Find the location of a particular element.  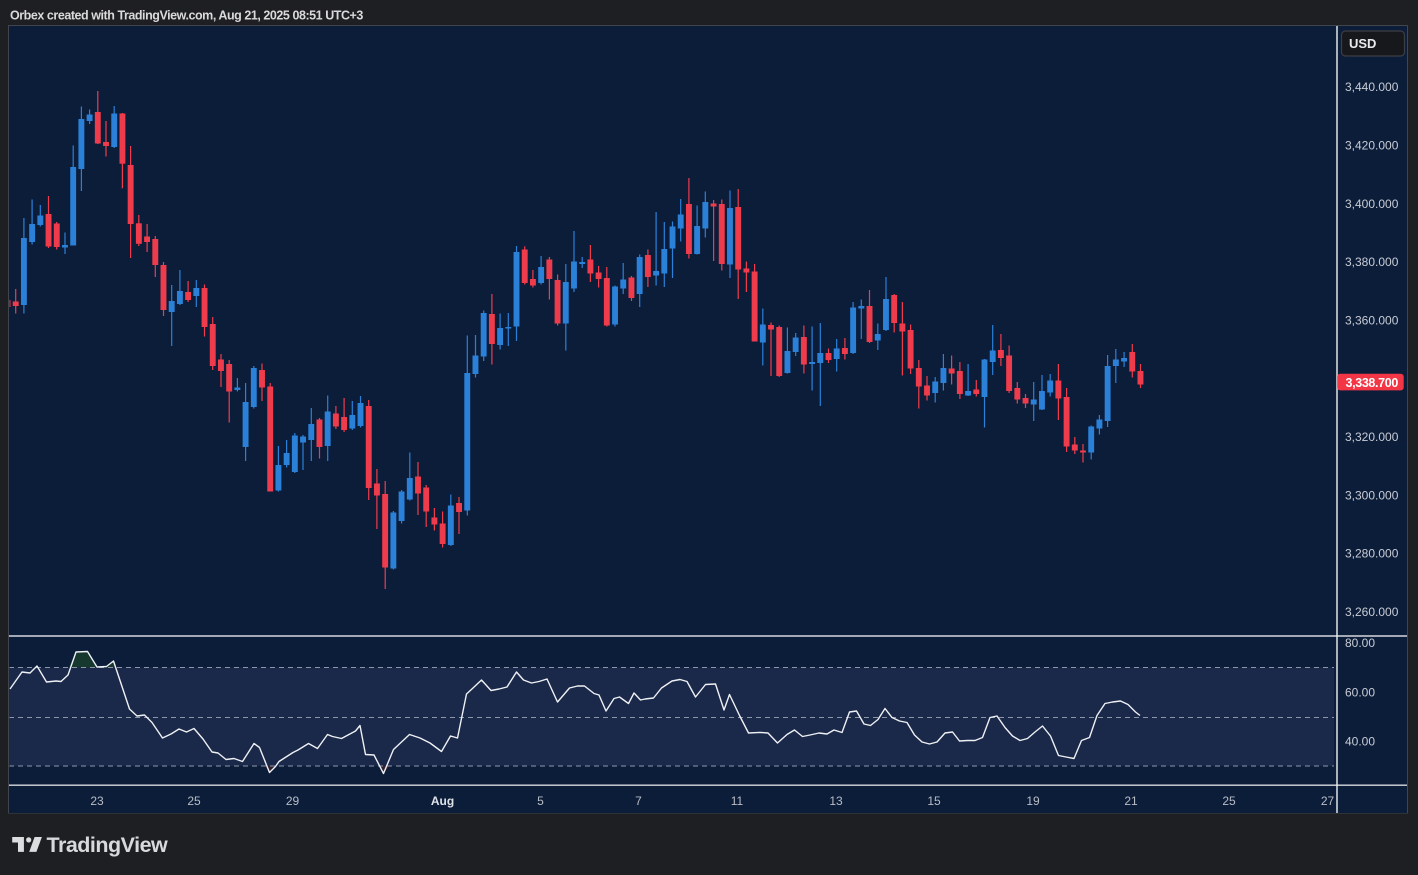

svg-text: 3,360.000 is located at coordinates (1372, 320).